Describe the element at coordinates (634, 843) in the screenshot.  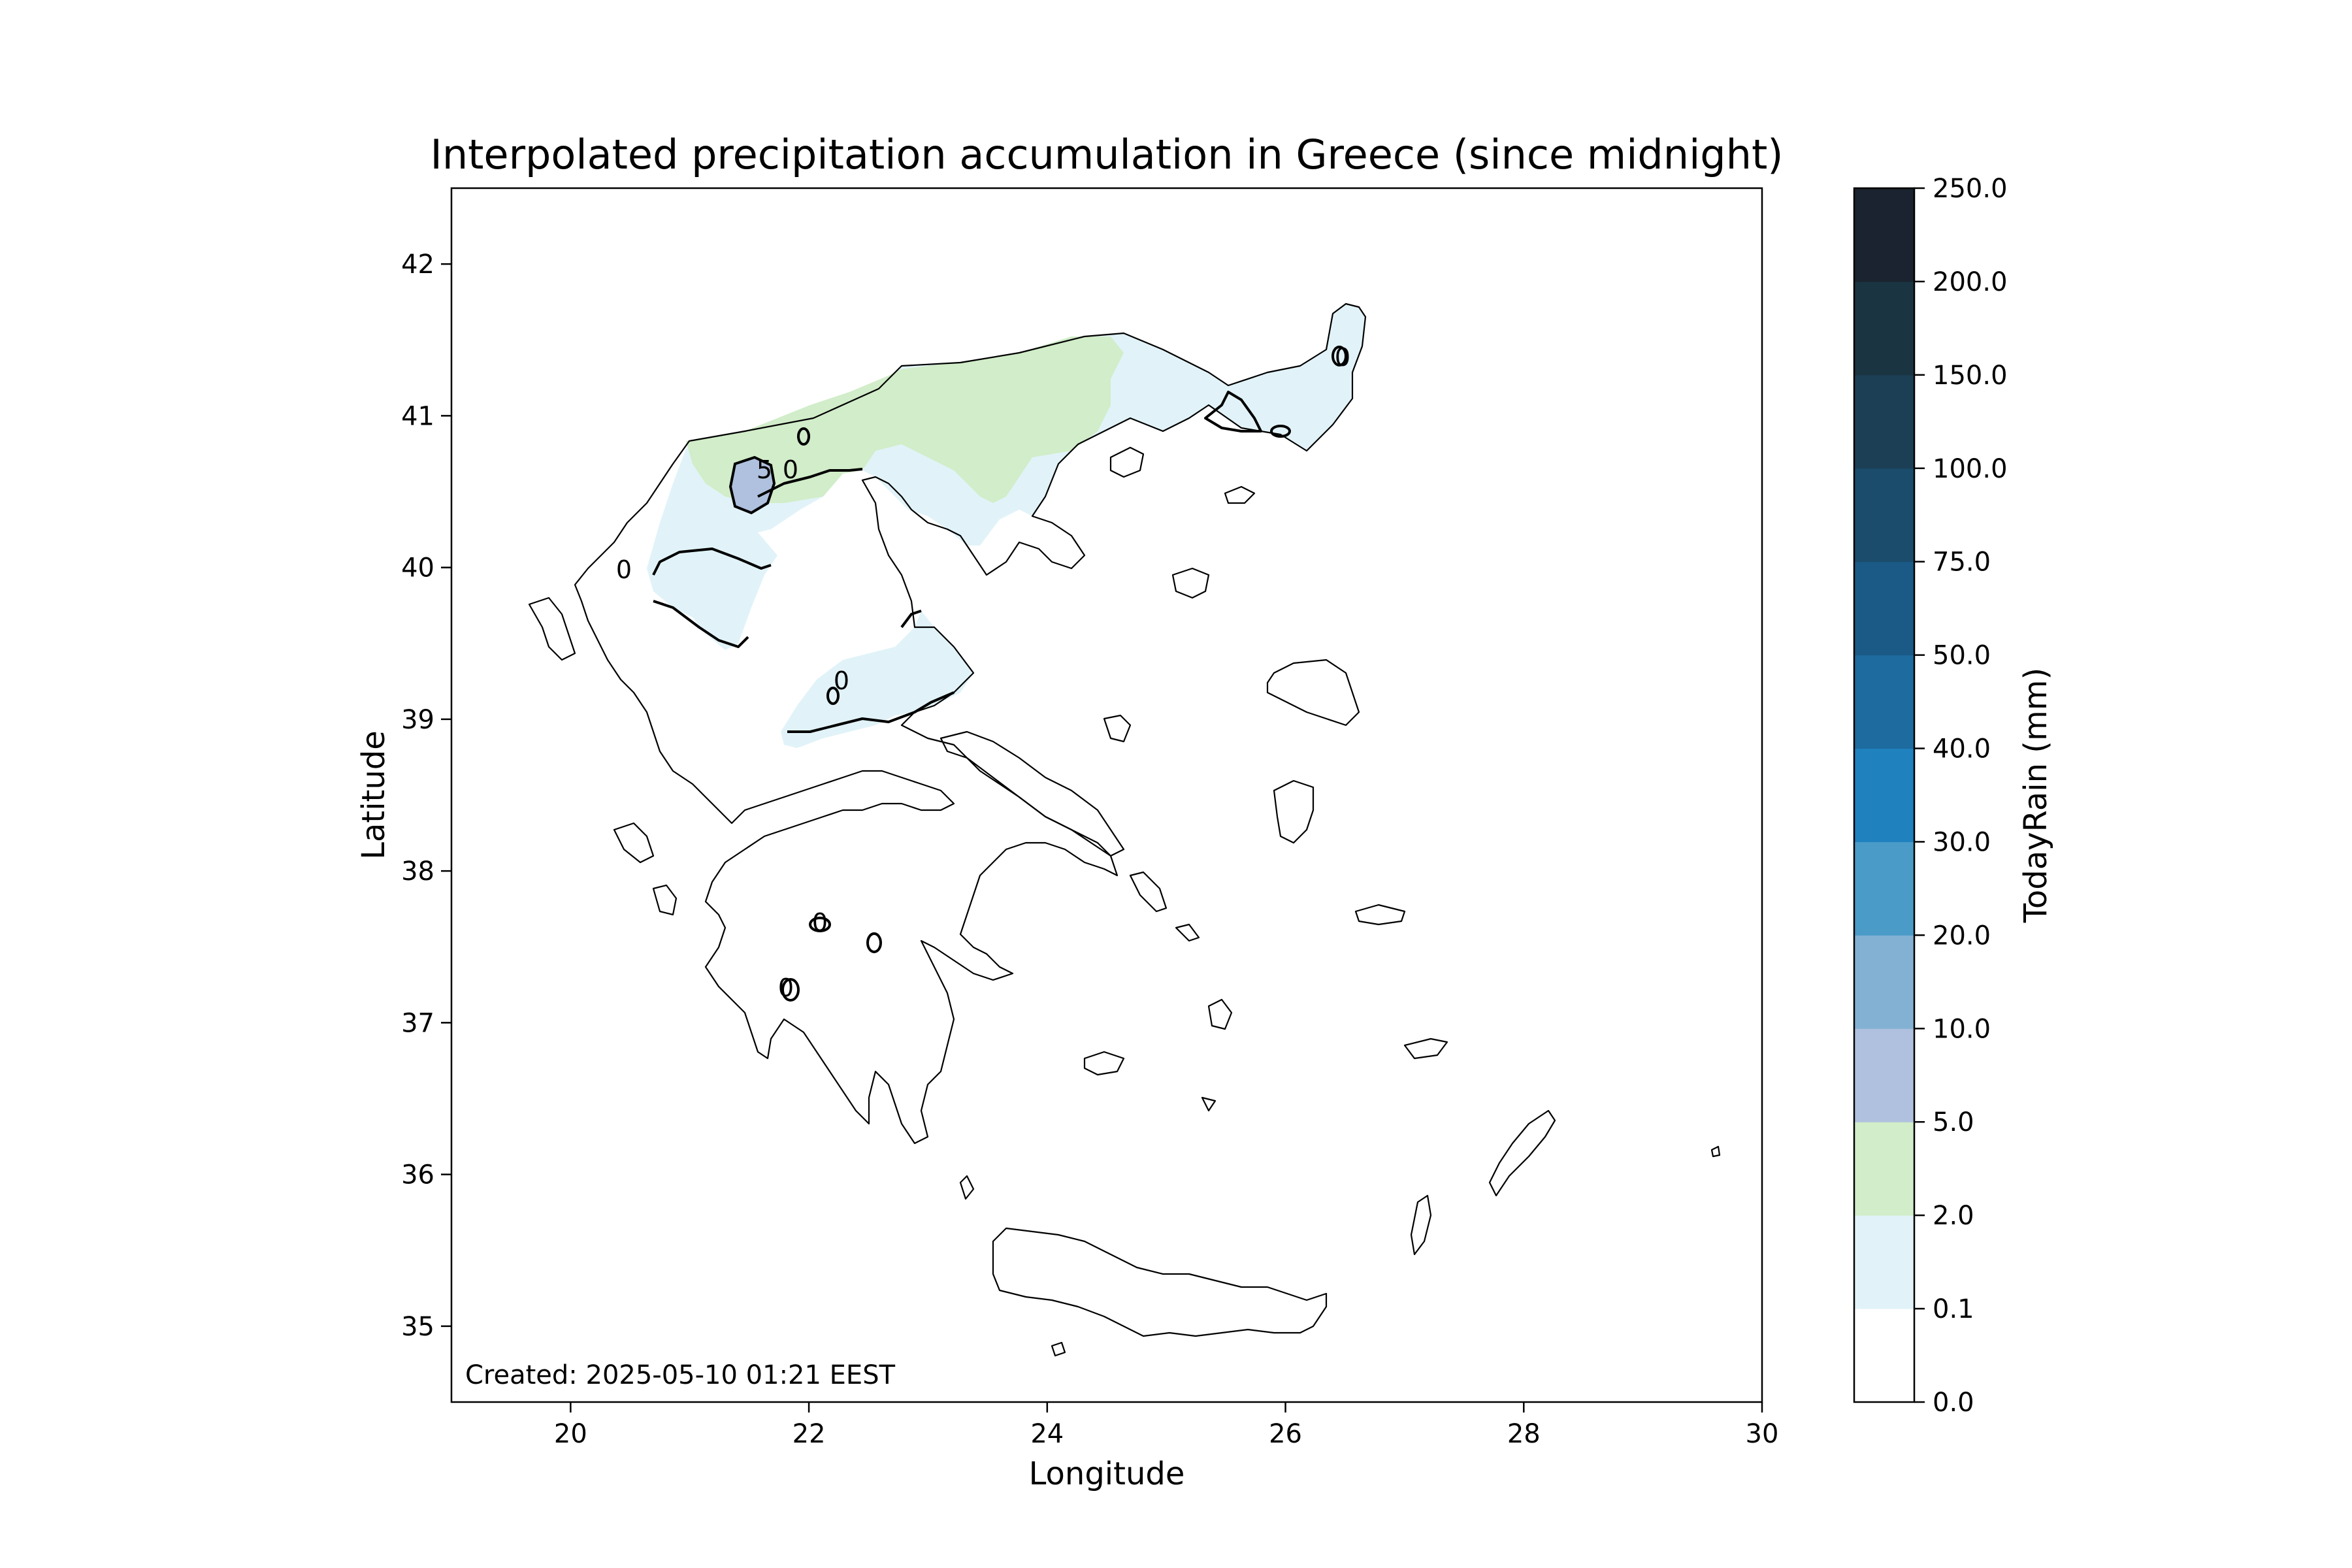
I see `kefalonia` at that location.